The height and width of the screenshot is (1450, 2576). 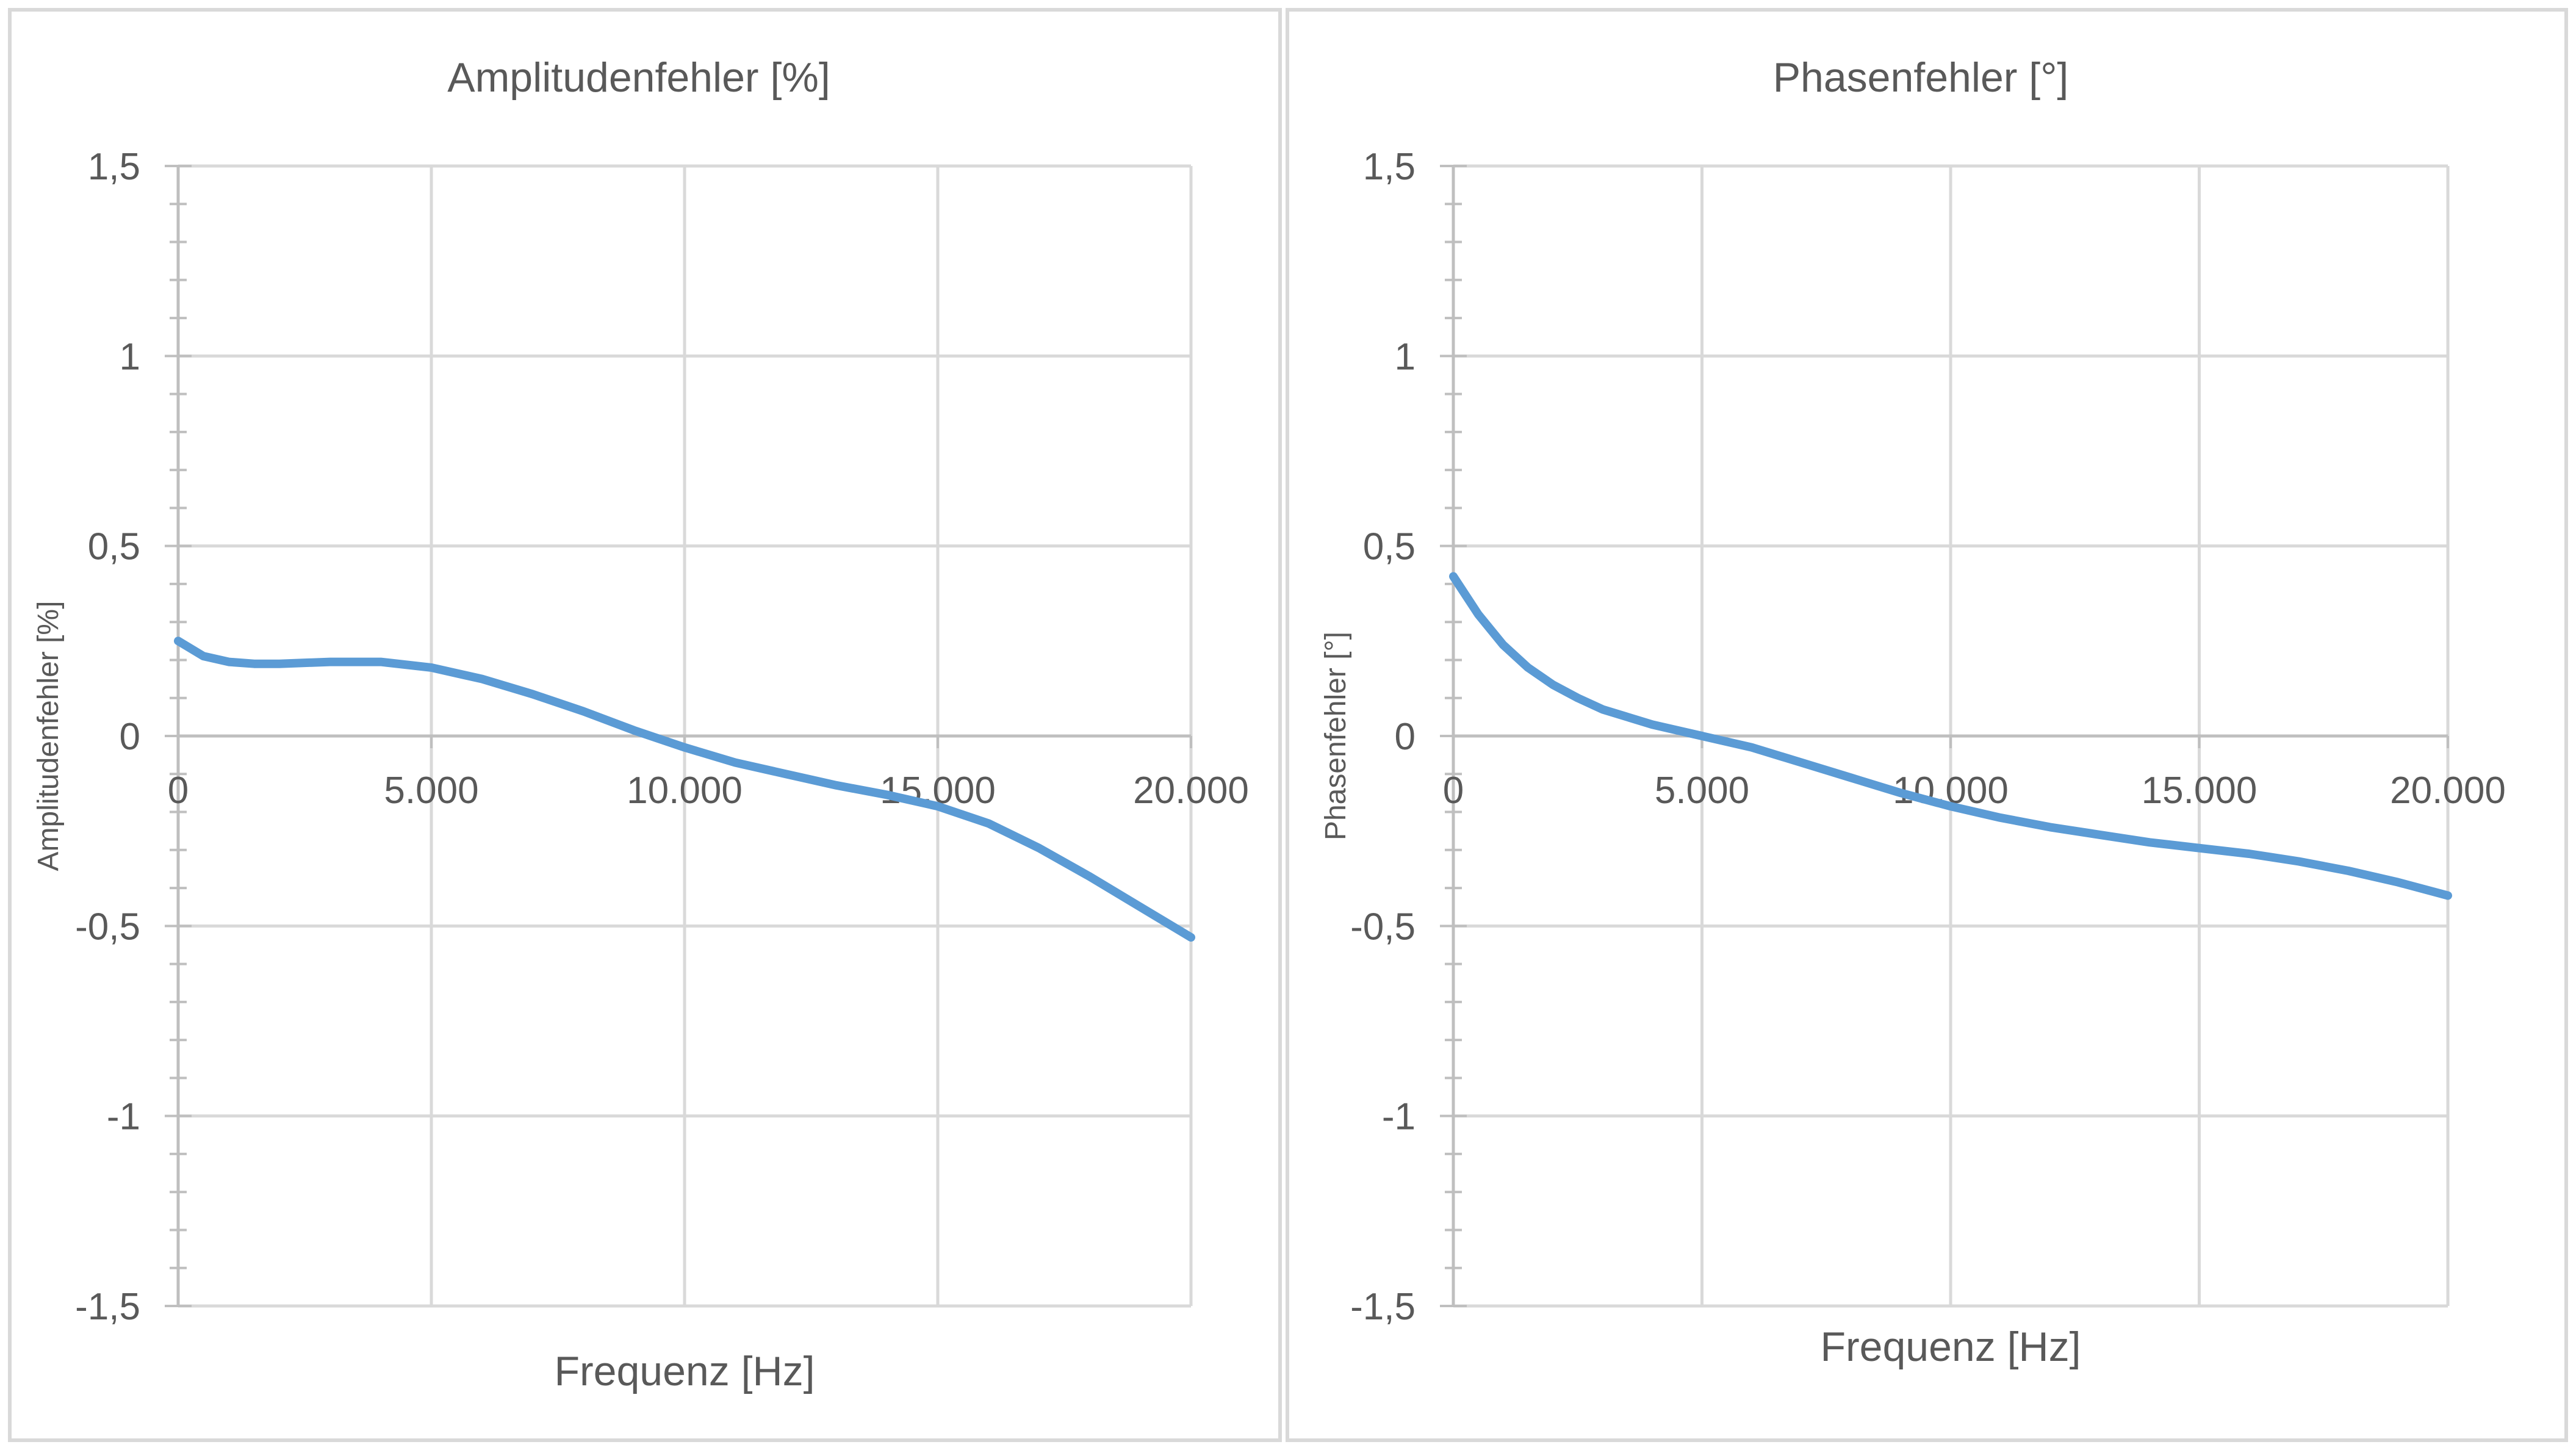 I want to click on y-axis-title: Phasenfehler [°], so click(x=1336, y=736).